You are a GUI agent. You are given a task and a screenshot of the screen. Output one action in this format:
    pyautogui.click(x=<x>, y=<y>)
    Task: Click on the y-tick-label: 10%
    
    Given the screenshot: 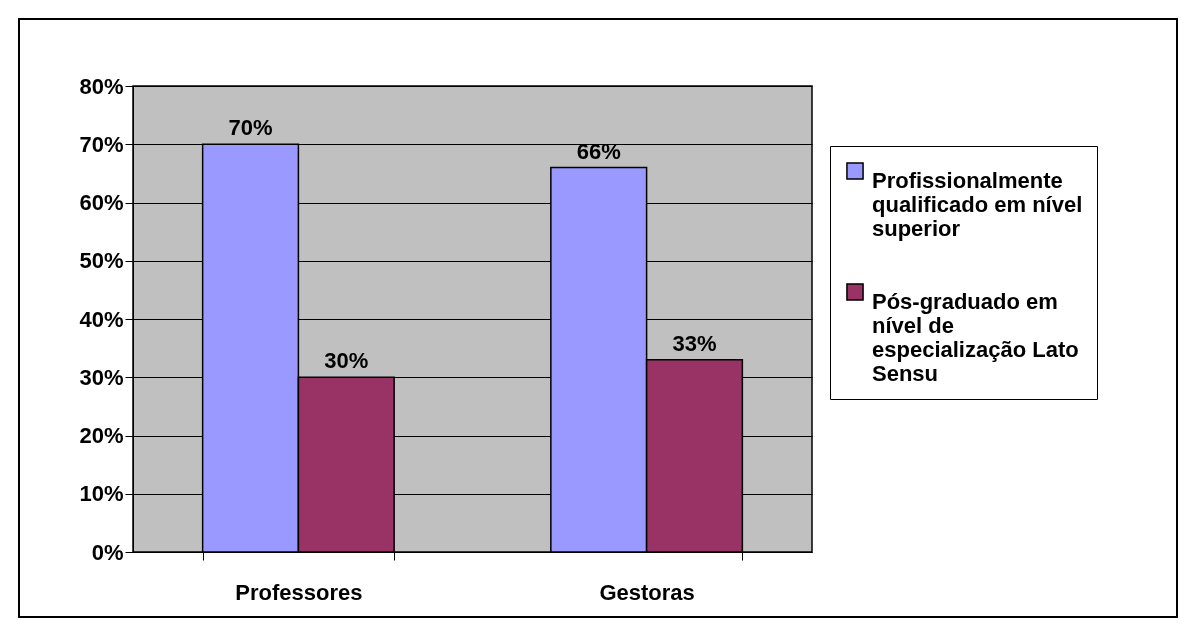 What is the action you would take?
    pyautogui.click(x=101, y=494)
    